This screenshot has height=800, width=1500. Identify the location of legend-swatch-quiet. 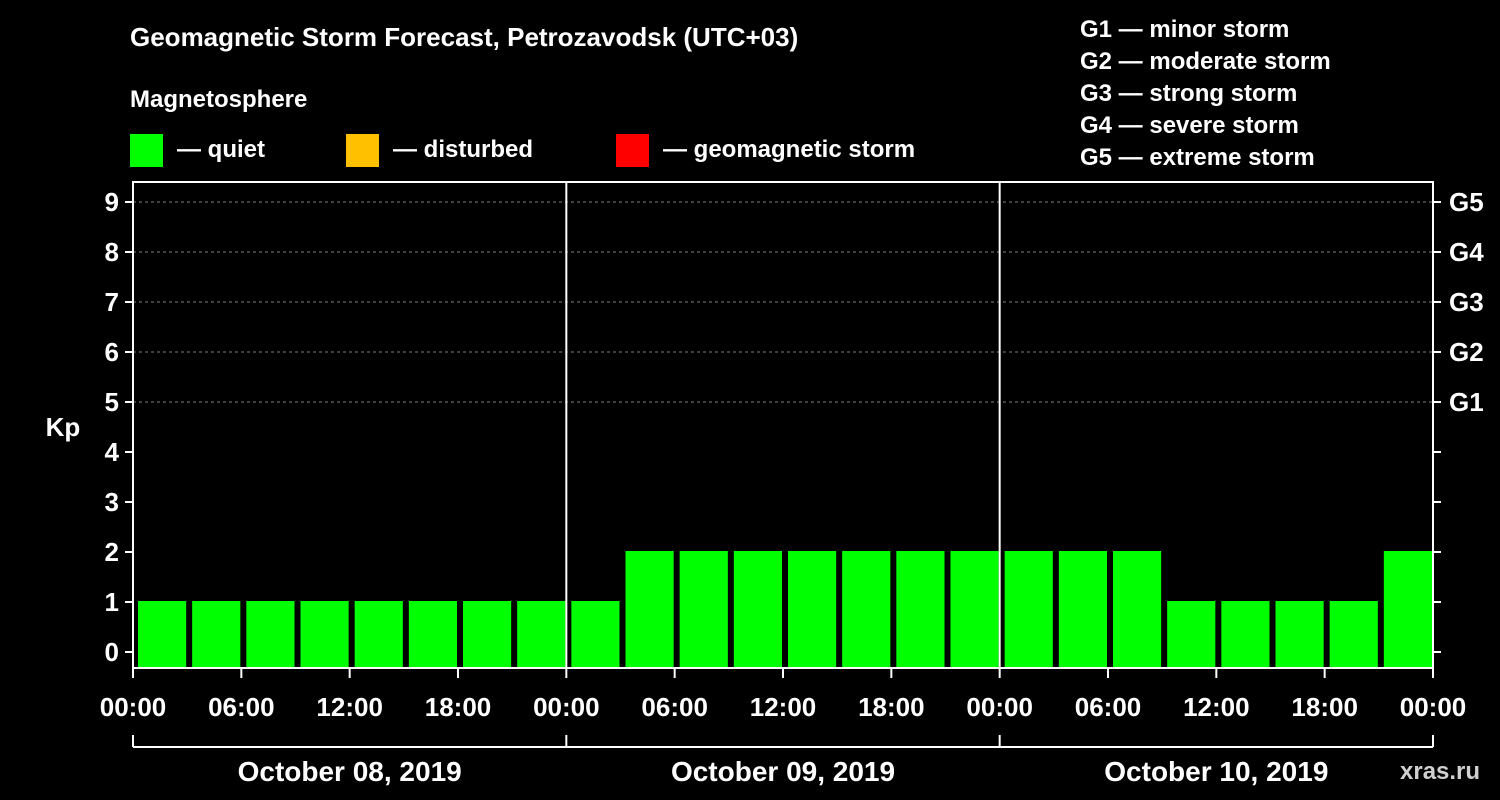
(146, 150).